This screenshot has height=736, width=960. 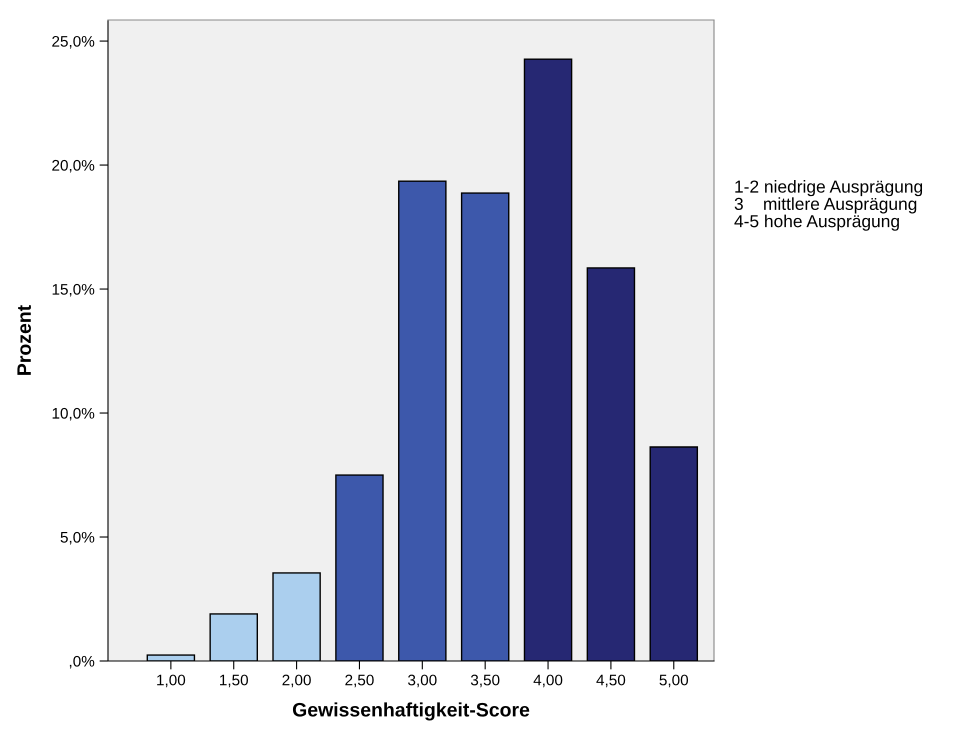 I want to click on x-axis-title: Gewissenhaftigkeit-Score, so click(x=411, y=711).